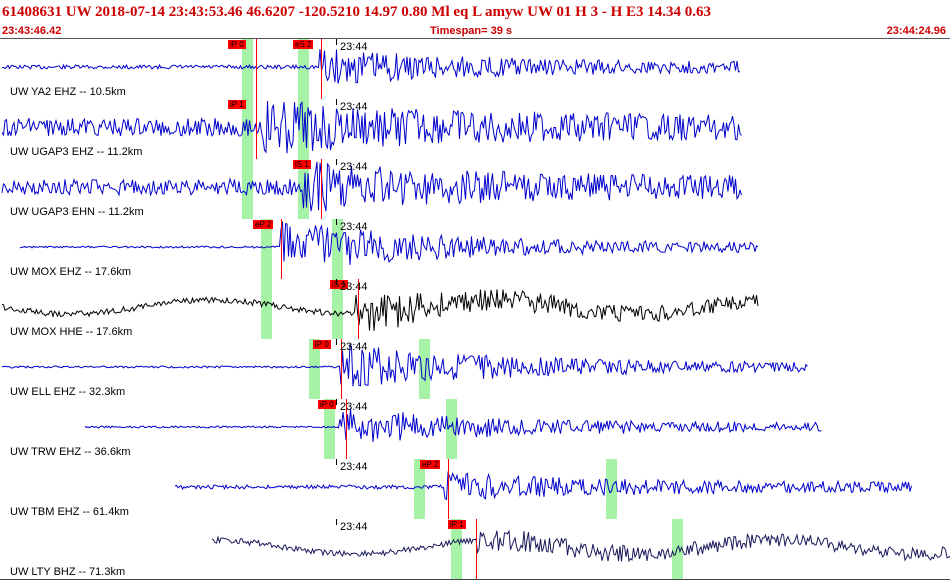 The height and width of the screenshot is (580, 950). What do you see at coordinates (471, 31) in the screenshot?
I see `timespan: Timespan= 39 s` at bounding box center [471, 31].